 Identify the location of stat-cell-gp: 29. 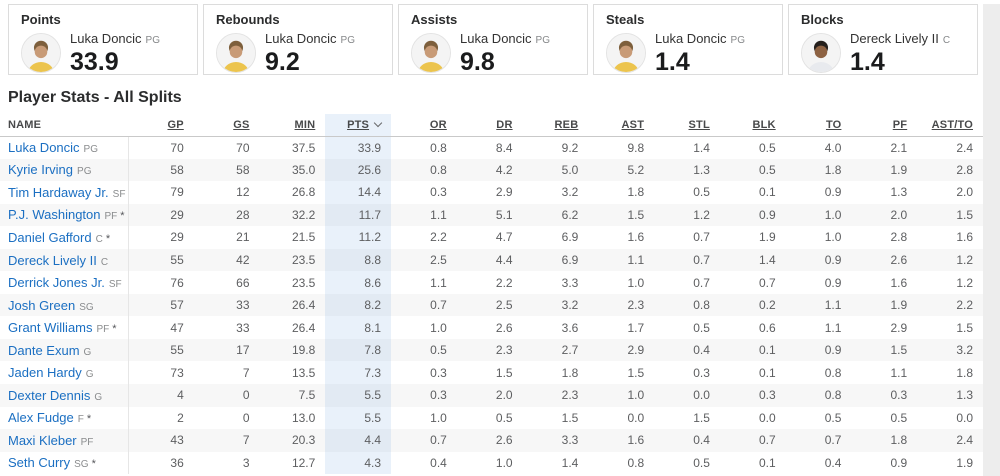
(177, 237).